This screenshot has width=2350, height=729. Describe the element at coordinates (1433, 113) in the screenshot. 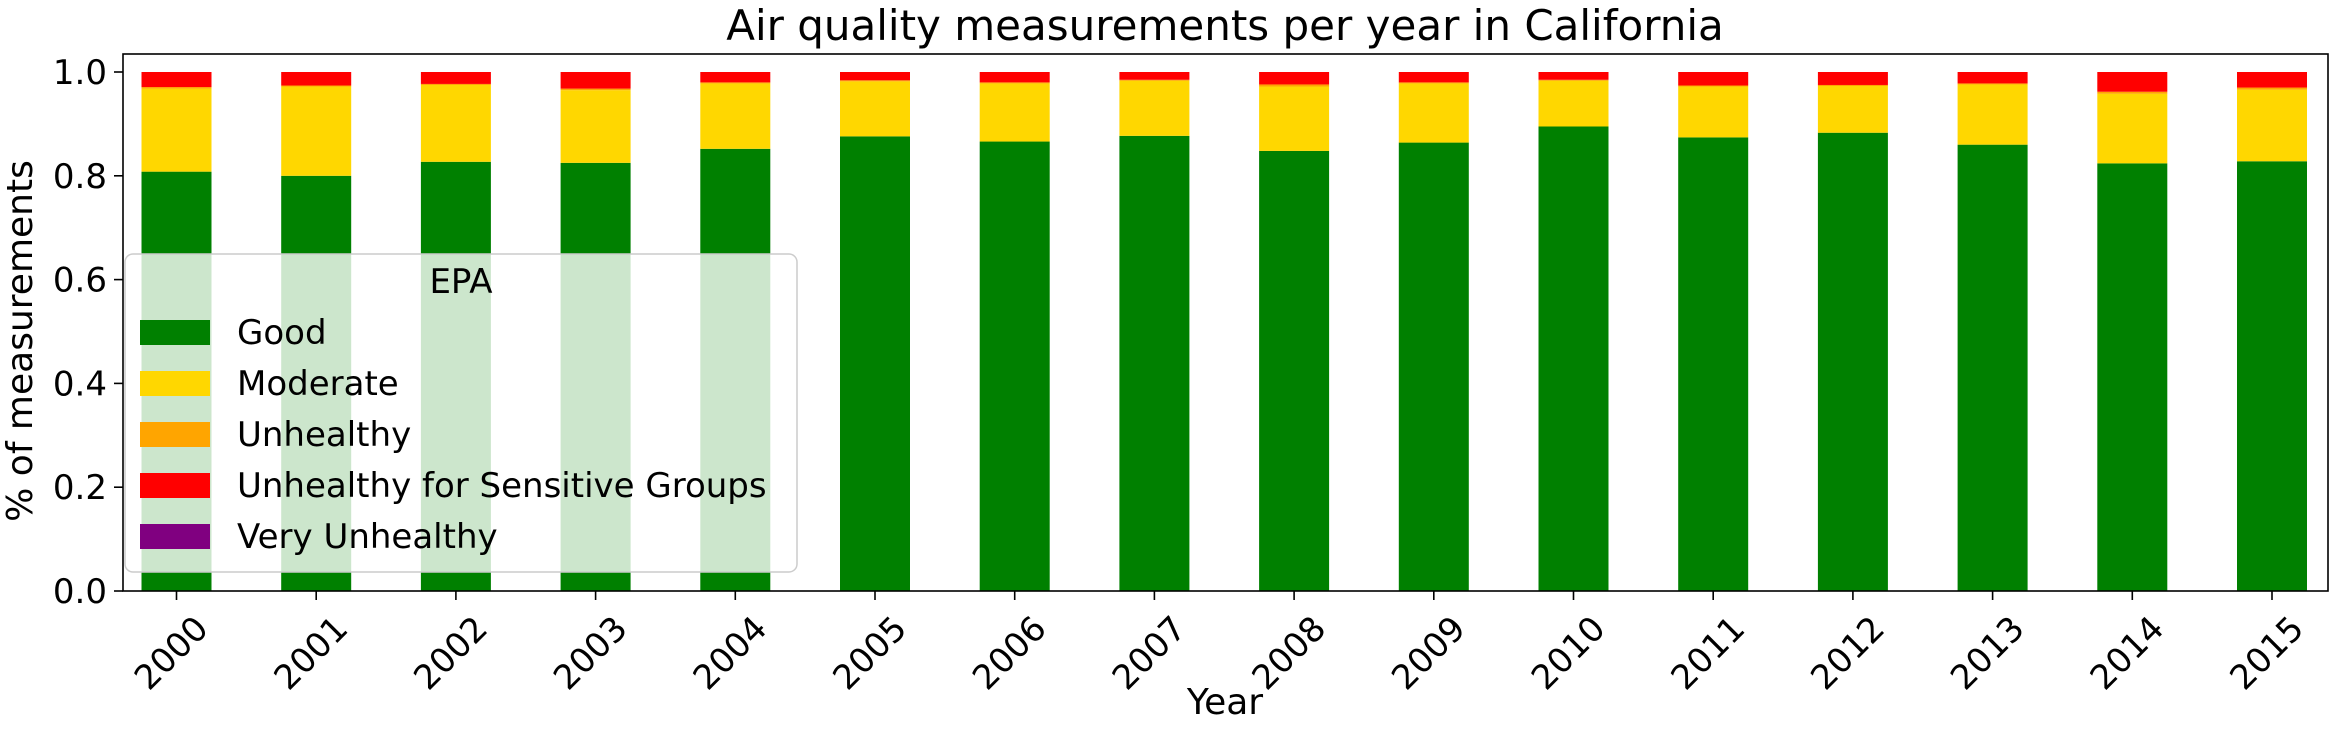

I see `bar-moderate-2009` at that location.